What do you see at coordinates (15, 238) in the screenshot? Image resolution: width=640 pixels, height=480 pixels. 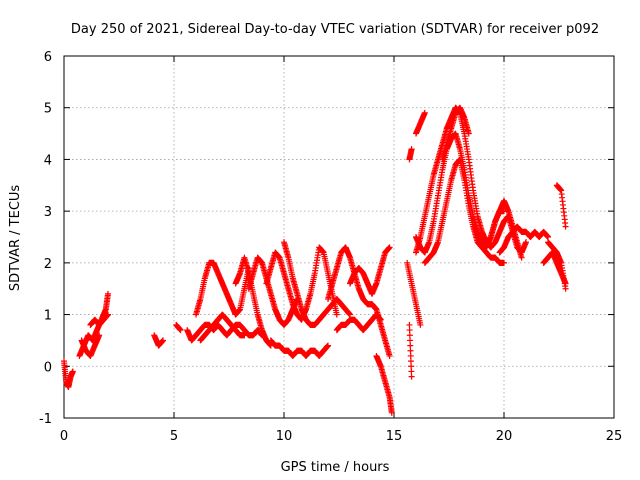 I see `y-axis-label: SDTVAR / TECUs` at bounding box center [15, 238].